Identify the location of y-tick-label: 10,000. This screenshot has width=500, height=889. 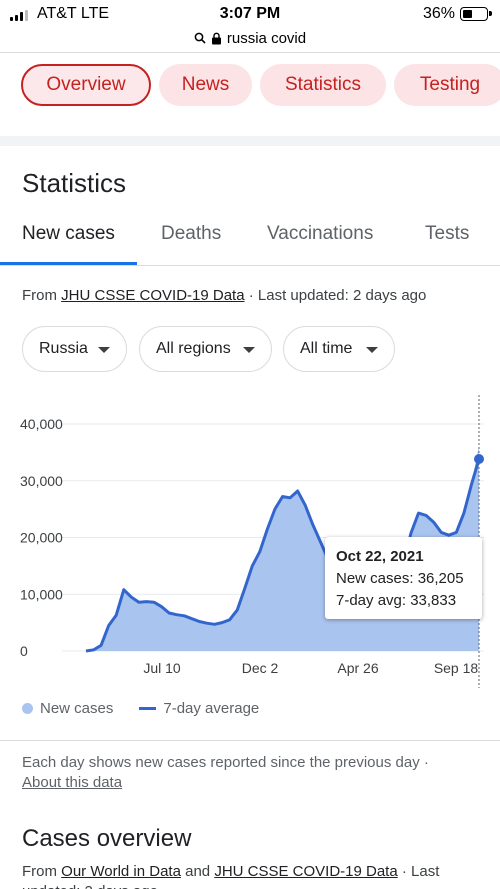
(41, 594).